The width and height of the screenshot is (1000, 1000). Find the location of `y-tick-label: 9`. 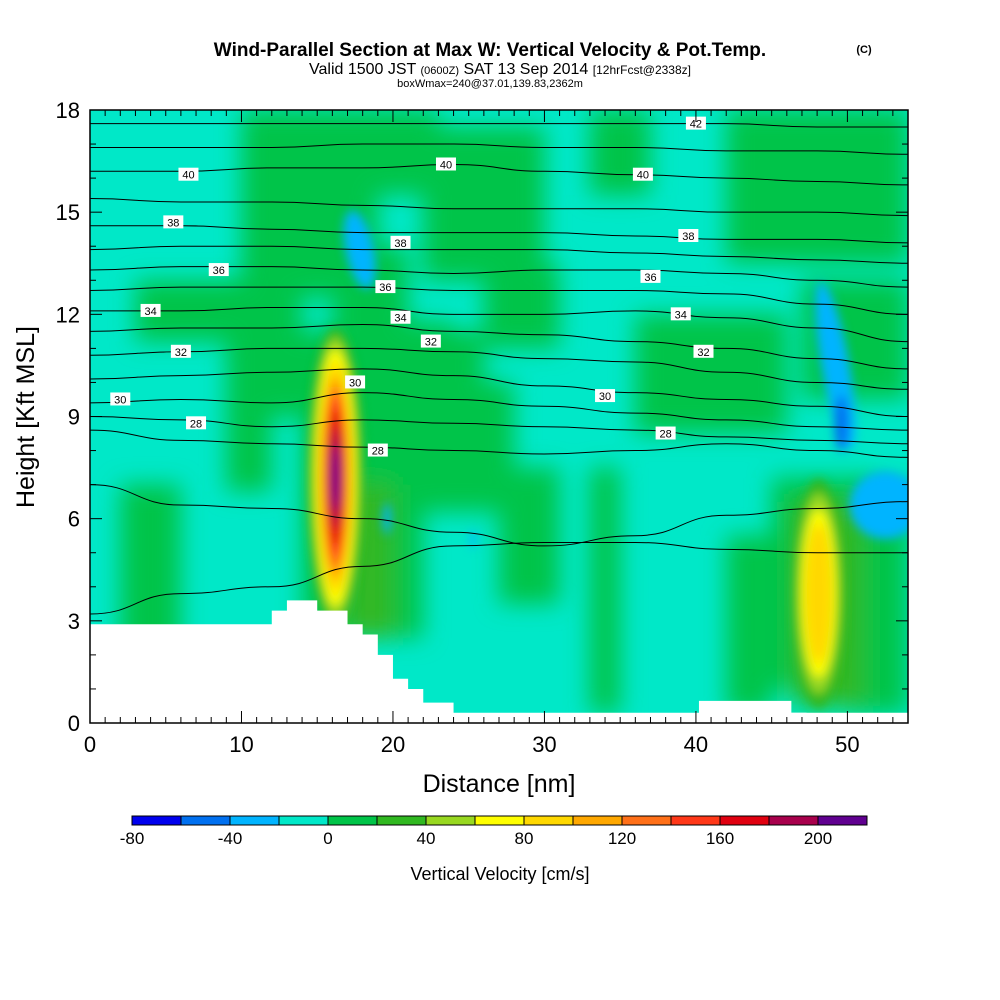

y-tick-label: 9 is located at coordinates (74, 417).